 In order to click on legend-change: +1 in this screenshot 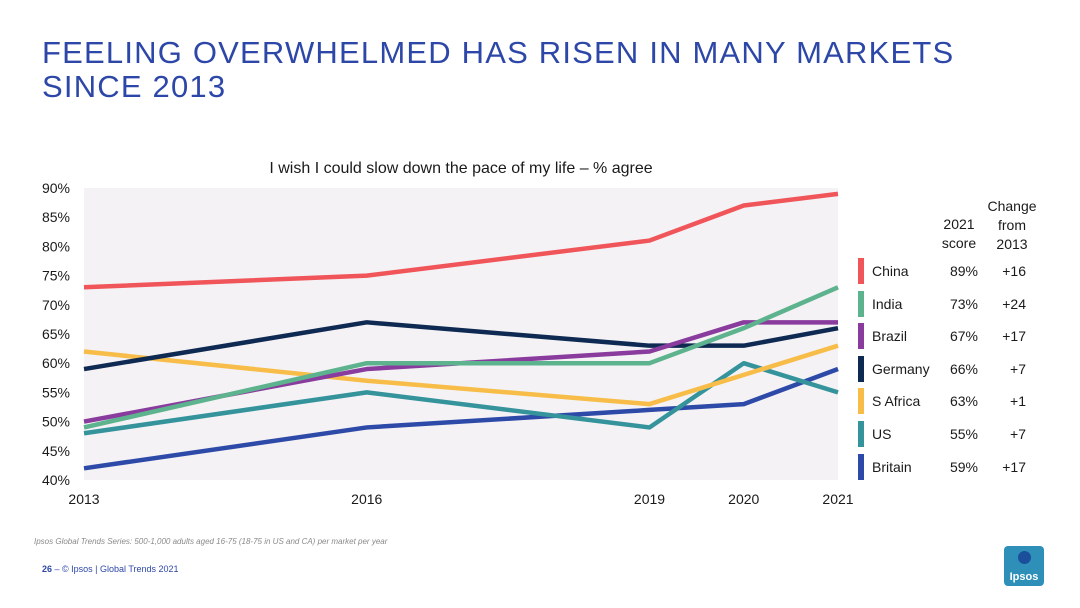, I will do `click(1018, 401)`.